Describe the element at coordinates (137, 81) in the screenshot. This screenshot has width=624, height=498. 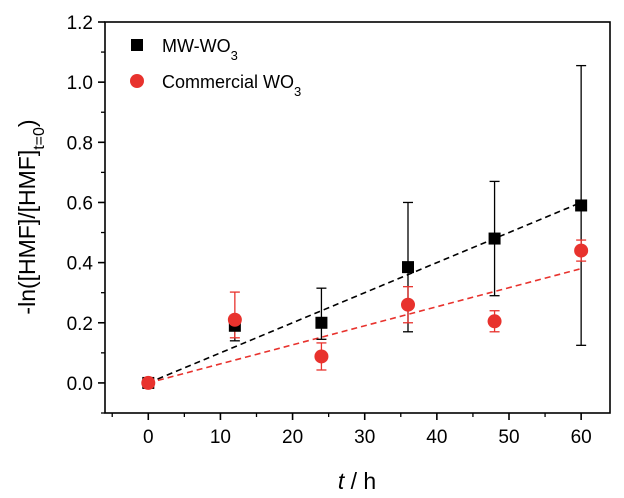
I see `legend-marker-commercial-wo3` at that location.